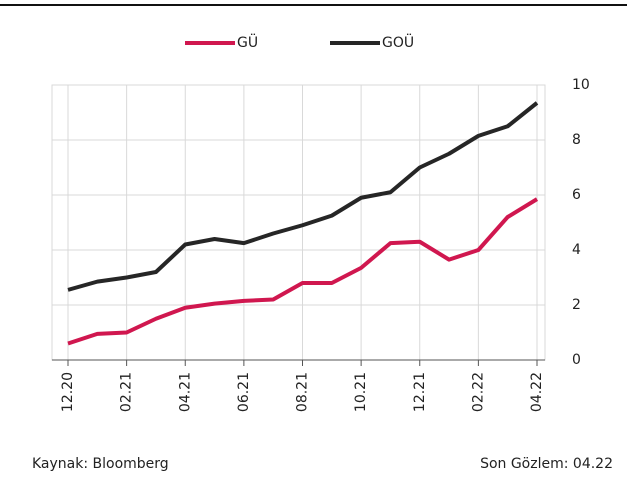  What do you see at coordinates (244, 392) in the screenshot?
I see `x-tick-label: 06.21` at bounding box center [244, 392].